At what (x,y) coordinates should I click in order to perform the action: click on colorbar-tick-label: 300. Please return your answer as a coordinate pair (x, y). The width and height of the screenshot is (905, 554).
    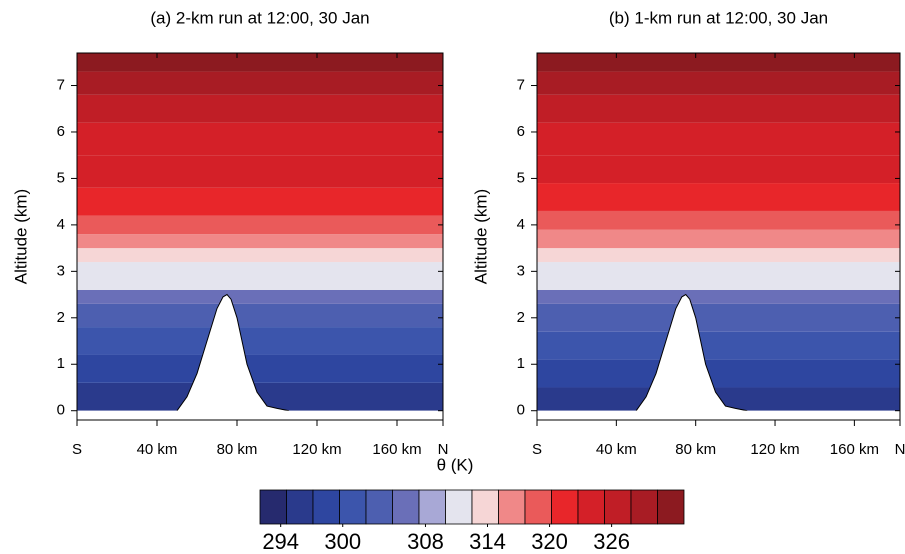
    Looking at the image, I should click on (342, 541).